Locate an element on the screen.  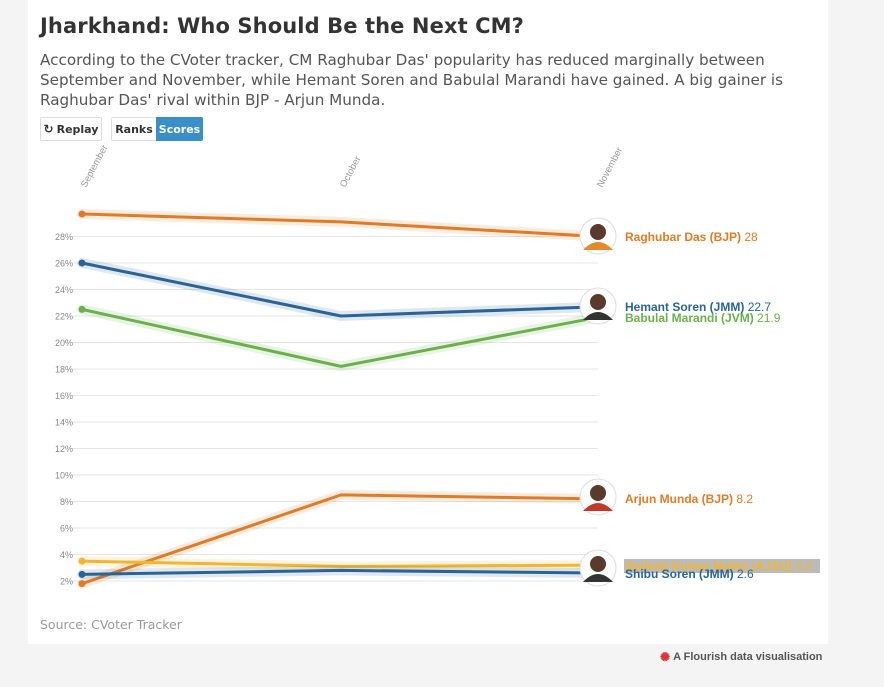
y-tick-label: 2% is located at coordinates (66, 582).